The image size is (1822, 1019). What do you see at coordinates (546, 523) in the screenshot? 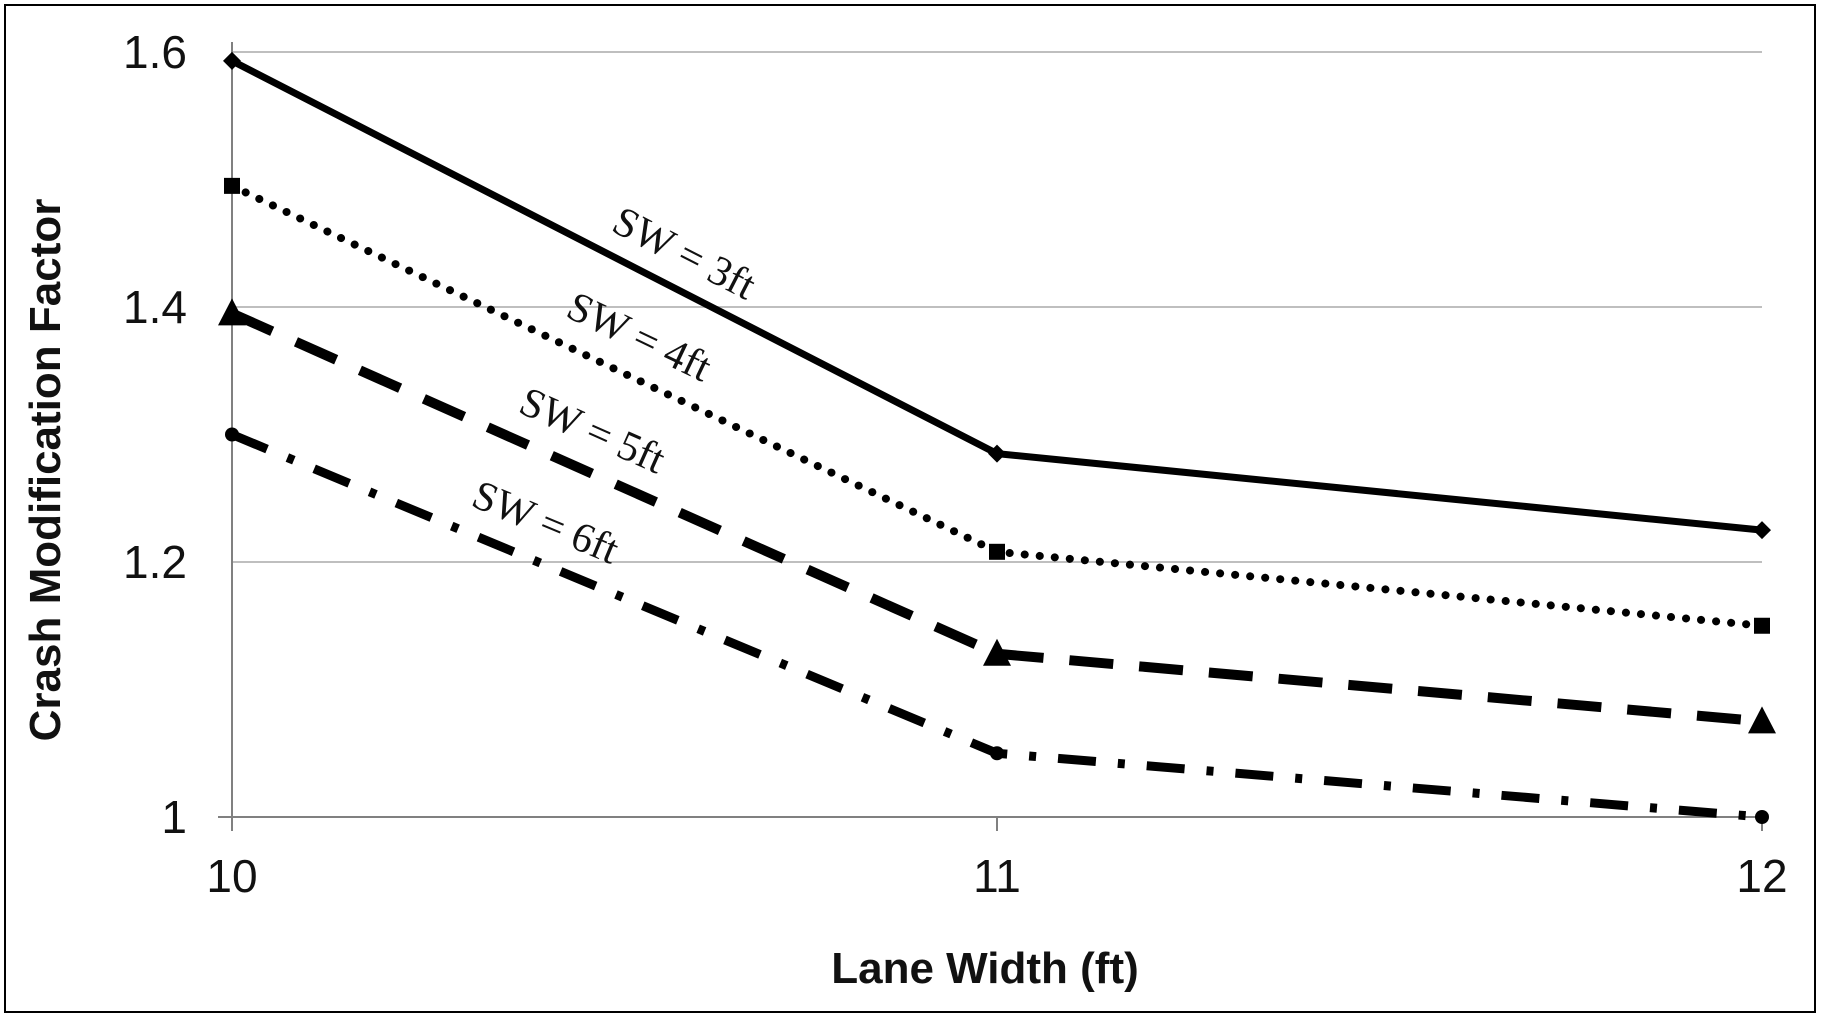
I see `series-label: SW = 6ft` at bounding box center [546, 523].